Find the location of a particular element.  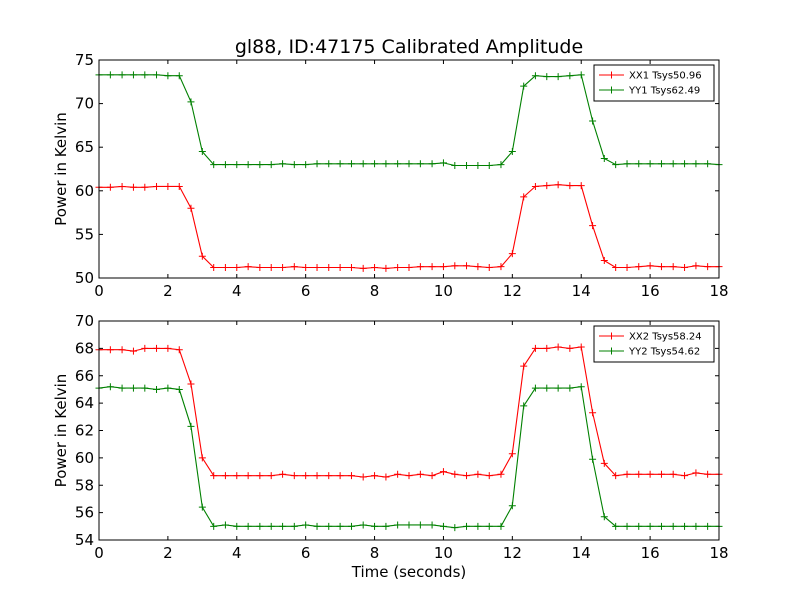

legend-label: XX2 Tsys58.24 is located at coordinates (665, 337).